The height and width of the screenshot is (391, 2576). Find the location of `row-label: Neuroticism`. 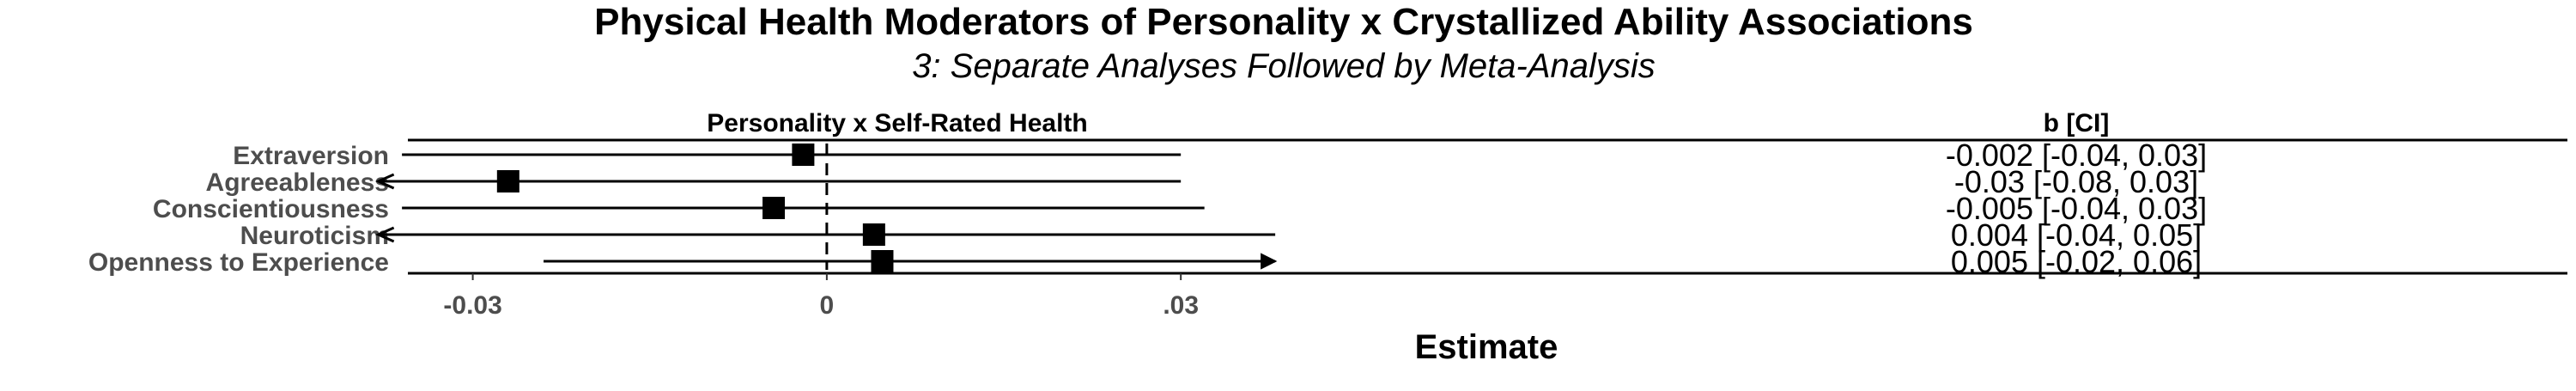

row-label: Neuroticism is located at coordinates (314, 236).